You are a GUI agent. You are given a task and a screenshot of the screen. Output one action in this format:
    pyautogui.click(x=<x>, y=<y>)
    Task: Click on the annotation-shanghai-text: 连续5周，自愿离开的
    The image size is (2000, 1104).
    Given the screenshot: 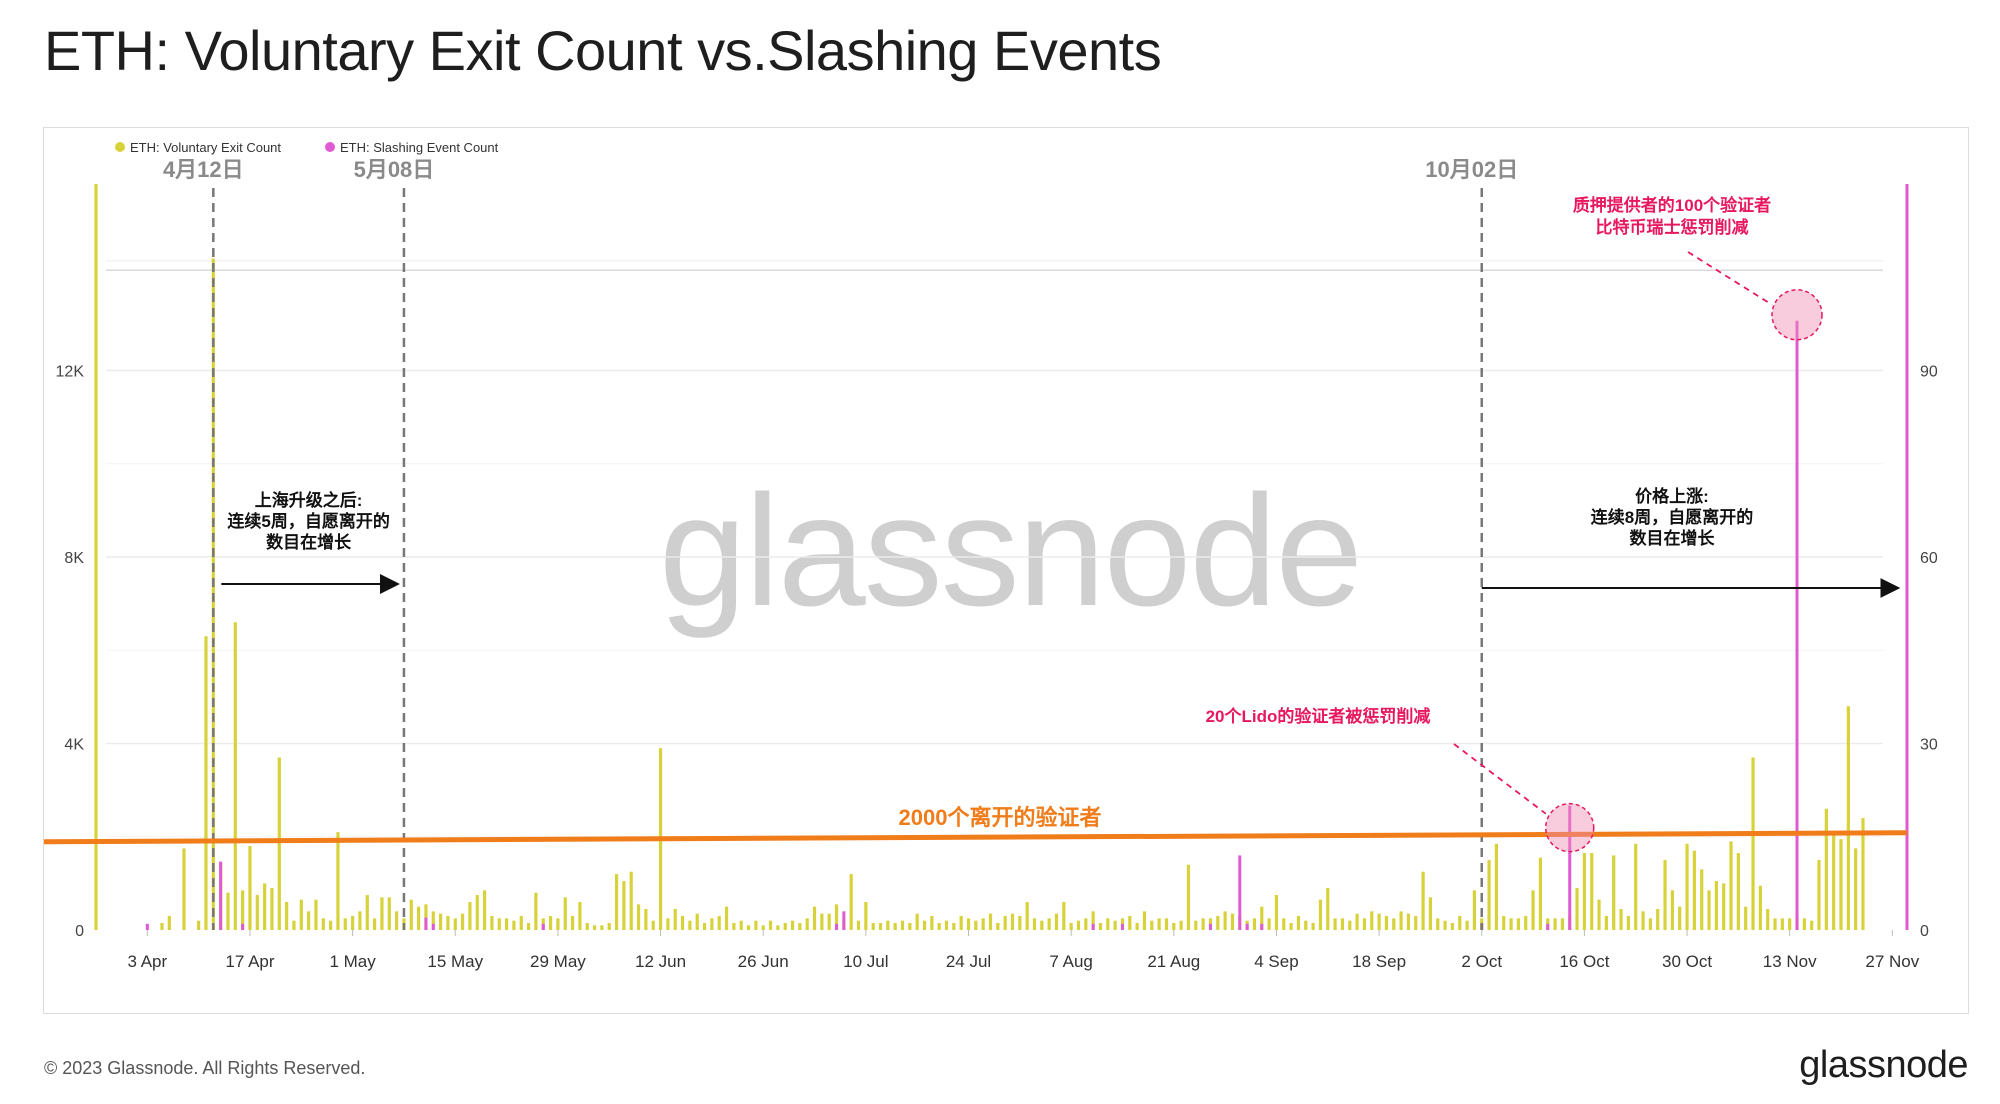 What is the action you would take?
    pyautogui.click(x=308, y=521)
    